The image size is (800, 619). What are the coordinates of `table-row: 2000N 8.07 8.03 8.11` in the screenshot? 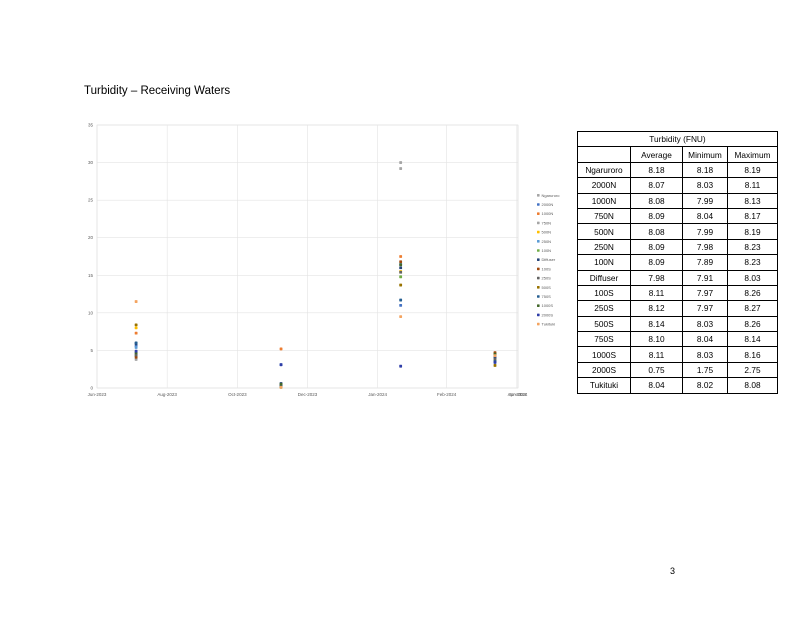 It's located at (677, 185).